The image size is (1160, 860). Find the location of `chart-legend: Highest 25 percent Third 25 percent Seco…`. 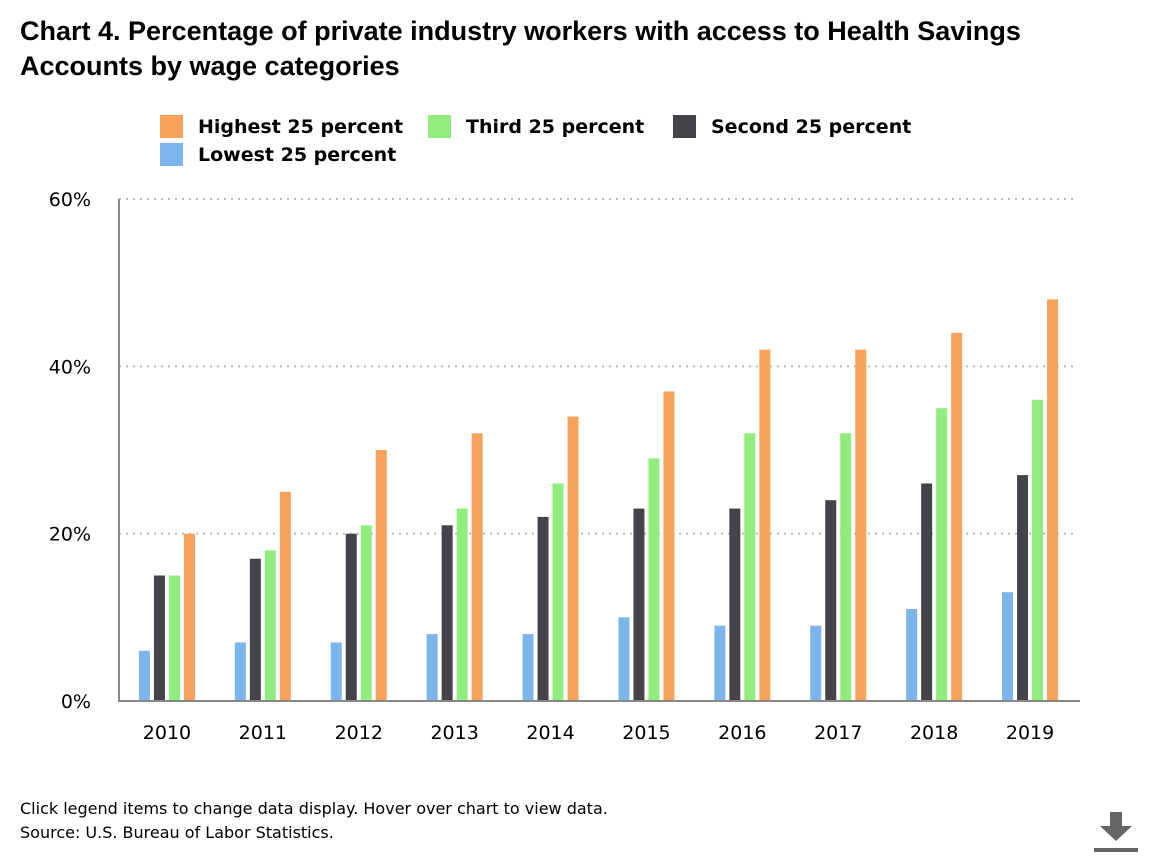

chart-legend: Highest 25 percent Third 25 percent Seco… is located at coordinates (590, 143).